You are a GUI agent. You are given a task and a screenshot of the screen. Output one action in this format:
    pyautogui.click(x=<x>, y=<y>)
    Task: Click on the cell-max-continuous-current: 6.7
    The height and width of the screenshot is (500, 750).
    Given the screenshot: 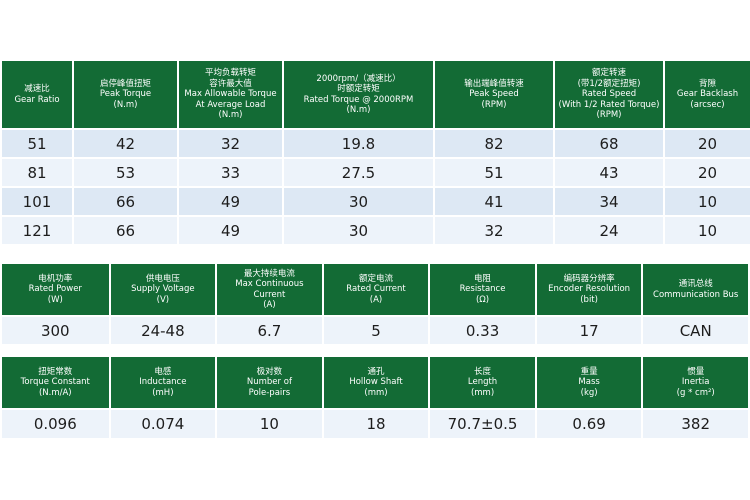 What is the action you would take?
    pyautogui.click(x=269, y=329)
    